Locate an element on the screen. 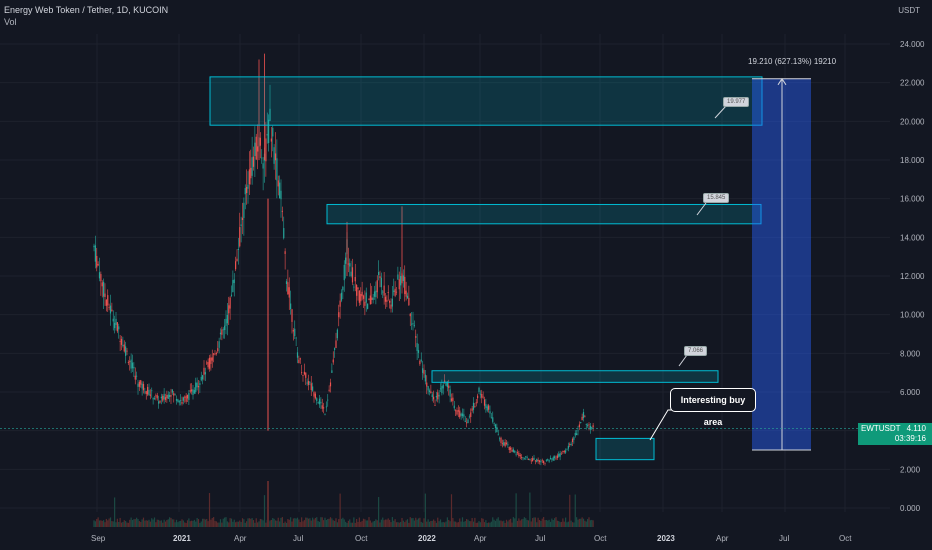 The height and width of the screenshot is (550, 932). zone-note-3: 7.066 is located at coordinates (696, 351).